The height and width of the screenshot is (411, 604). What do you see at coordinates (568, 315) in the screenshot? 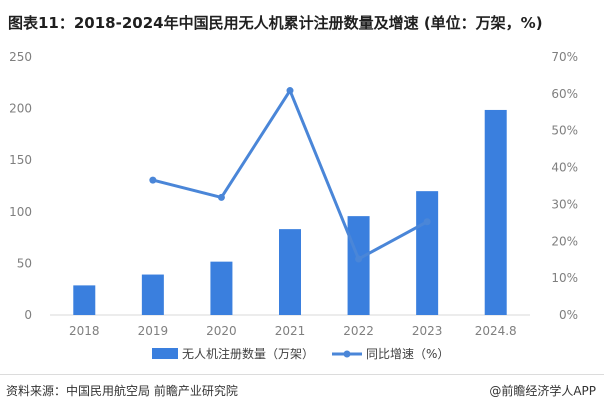
I see `y-right-tick-label: 0%` at bounding box center [568, 315].